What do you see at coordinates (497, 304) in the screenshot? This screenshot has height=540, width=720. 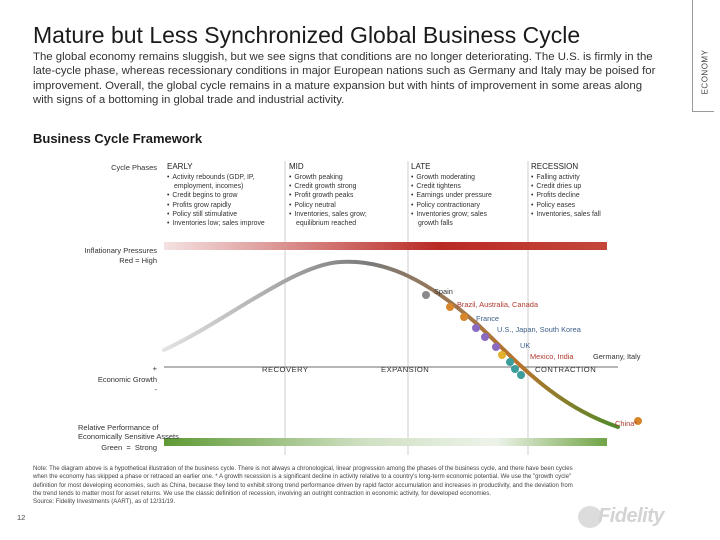 I see `country-label-brazil-australia-canada: Brazil, Australia, Canada` at bounding box center [497, 304].